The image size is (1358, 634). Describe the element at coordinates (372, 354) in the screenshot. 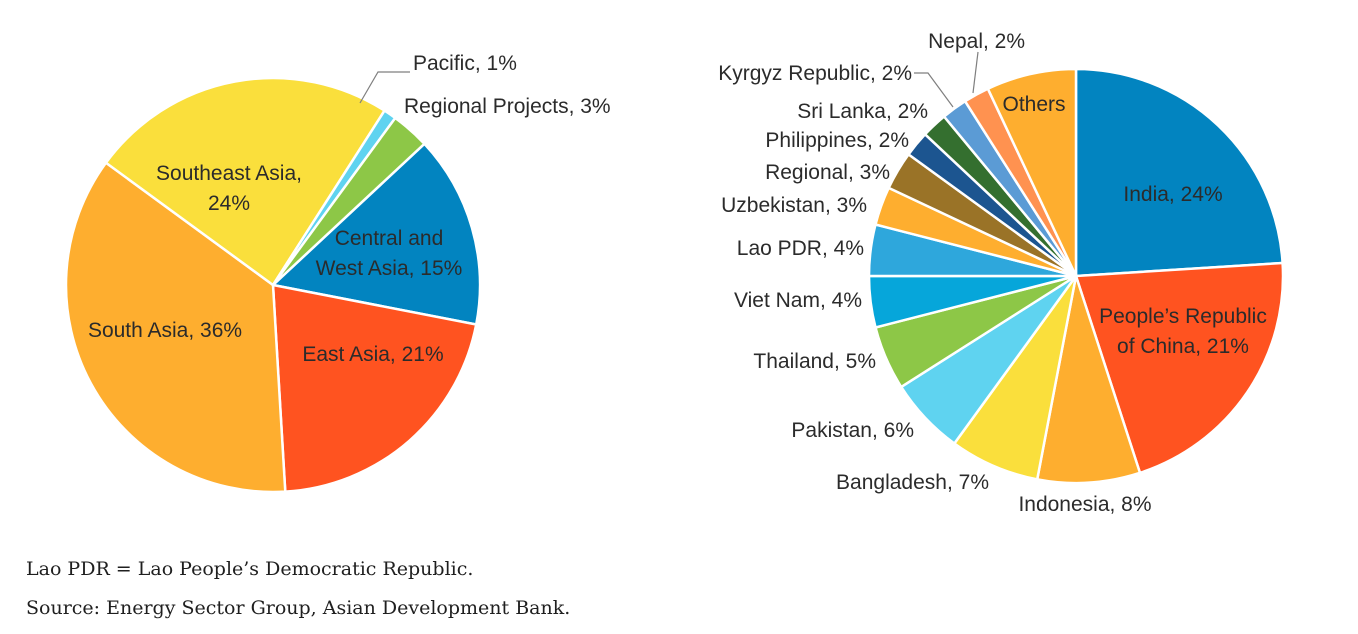

I see `slice-label-east-asia: East Asia, 21%` at that location.